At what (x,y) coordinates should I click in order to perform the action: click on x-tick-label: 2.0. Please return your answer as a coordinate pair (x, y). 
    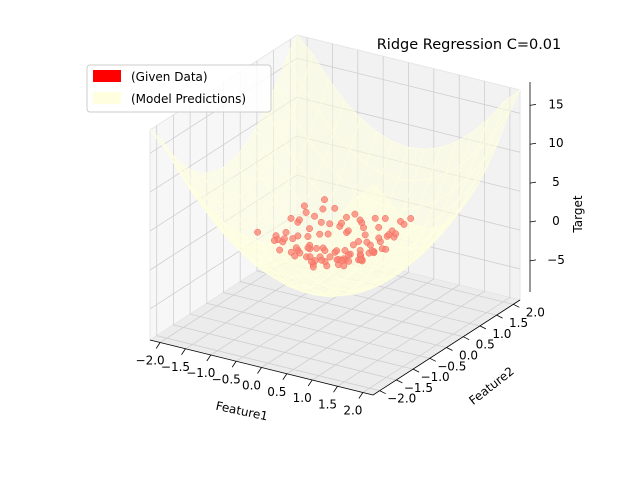
    Looking at the image, I should click on (352, 411).